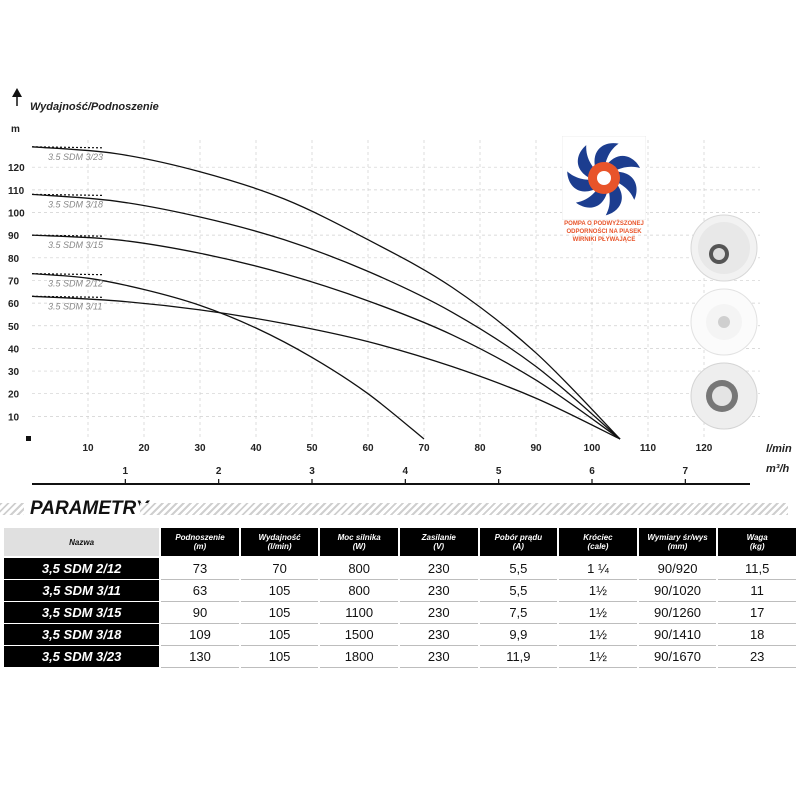 The width and height of the screenshot is (800, 800). I want to click on header-cell: Pobór prądu (A), so click(518, 543).